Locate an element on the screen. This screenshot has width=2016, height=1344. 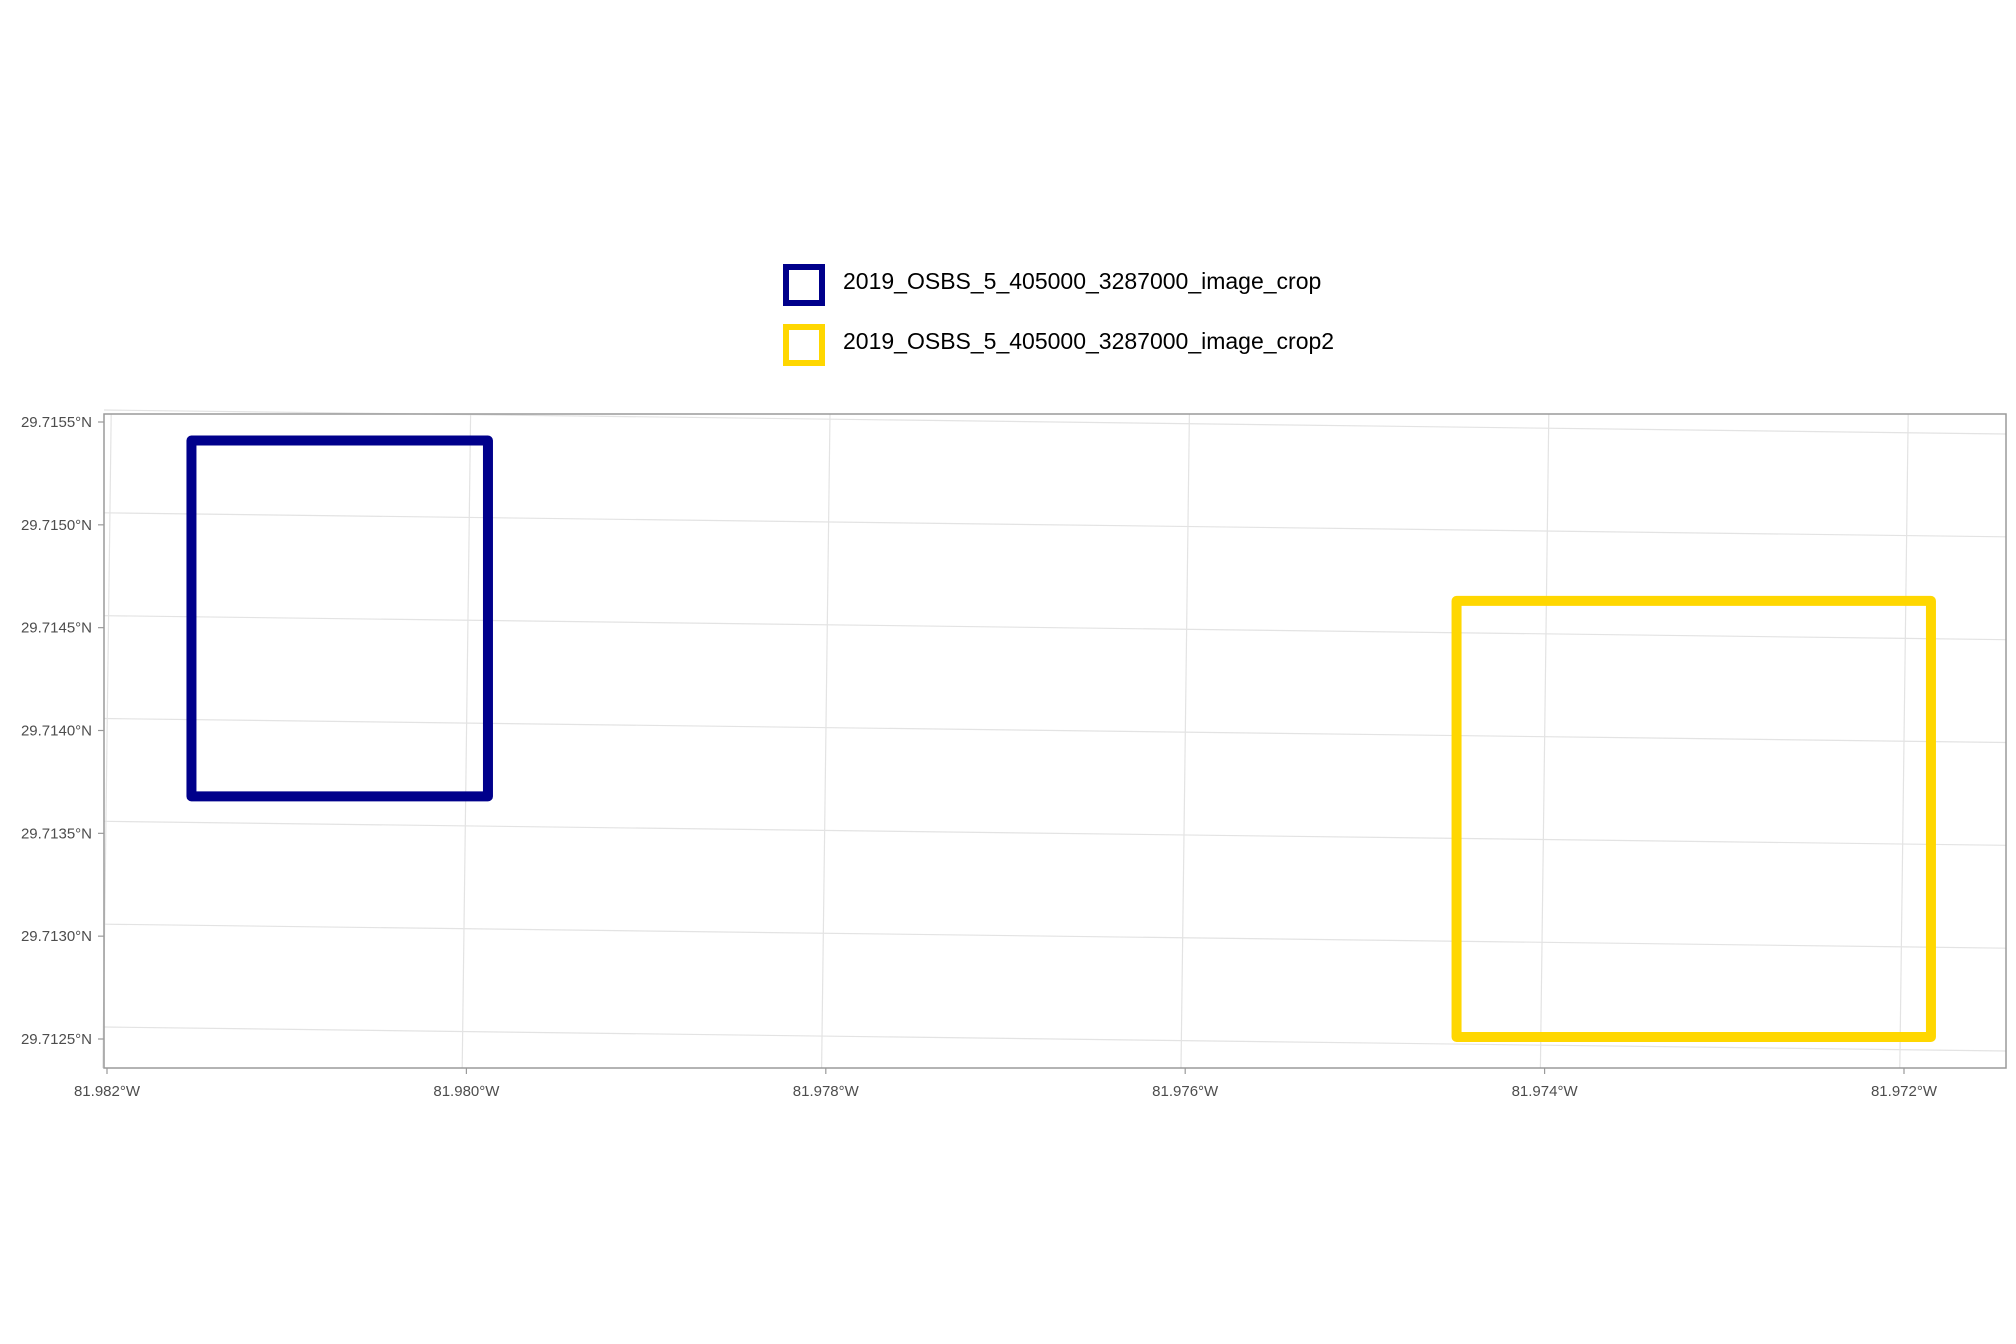
y-tick-label: 29.7135°N is located at coordinates (56, 833).